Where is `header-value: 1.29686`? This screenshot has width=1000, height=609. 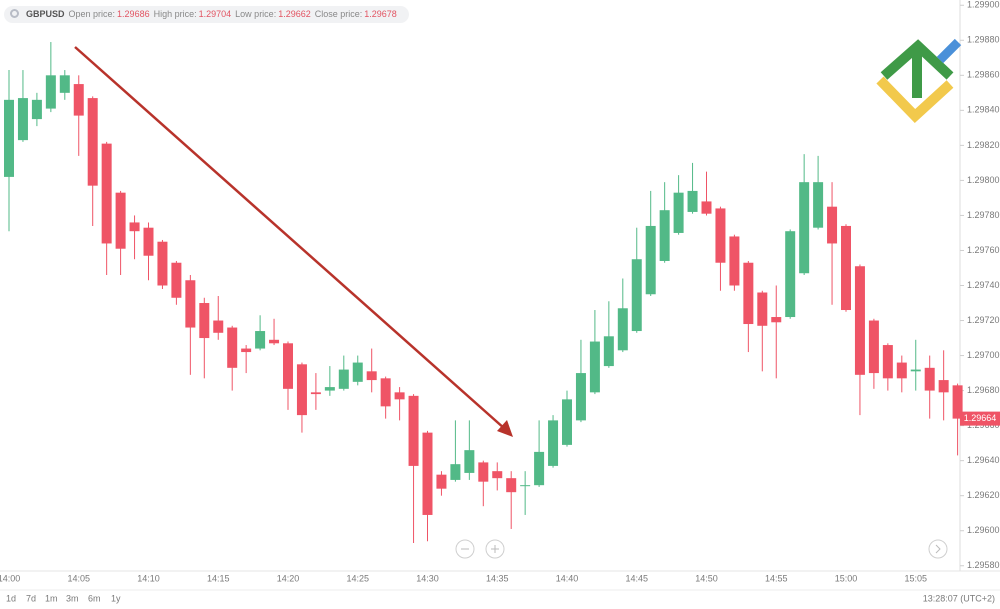 header-value: 1.29686 is located at coordinates (133, 14).